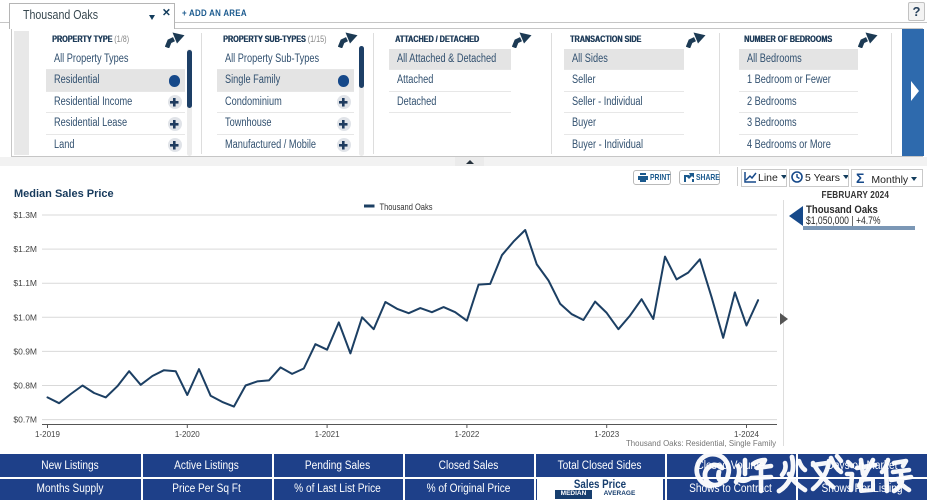 Image resolution: width=927 pixels, height=500 pixels. What do you see at coordinates (25, 215) in the screenshot?
I see `svg-text: $1.3M` at bounding box center [25, 215].